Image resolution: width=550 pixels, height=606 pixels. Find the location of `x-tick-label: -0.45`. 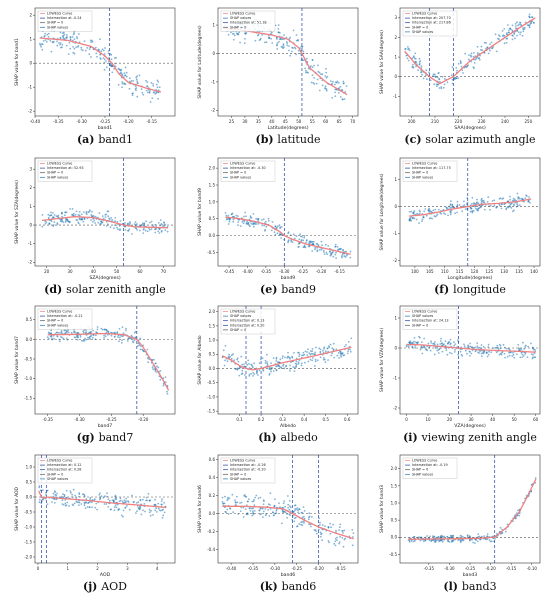

x-tick-label: -0.45 is located at coordinates (229, 271).